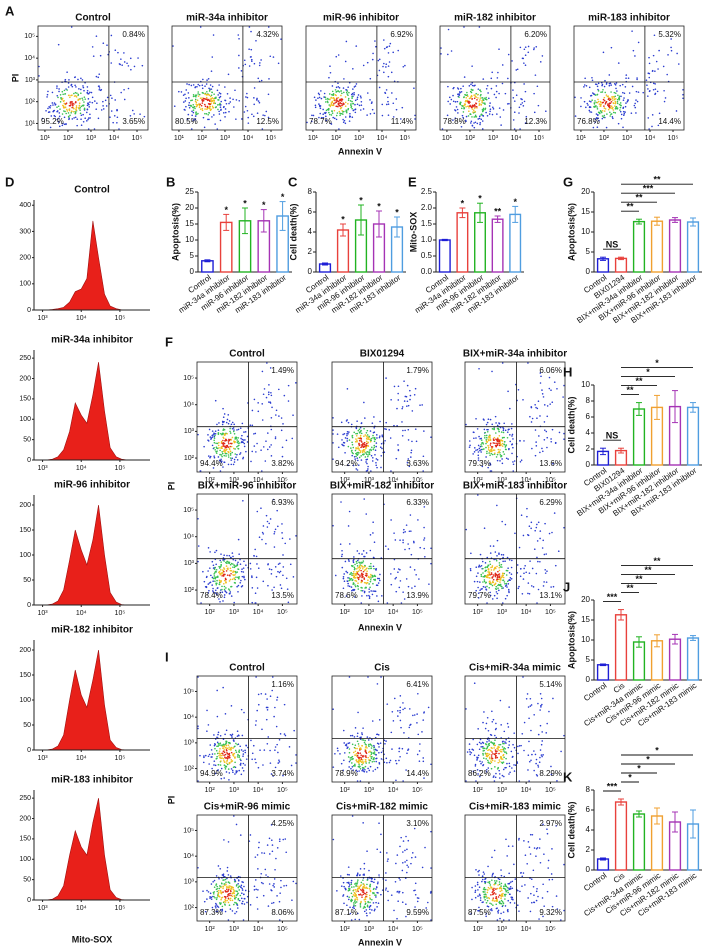 This screenshot has width=708, height=951. I want to click on y-axis-label: Cell death(%), so click(571, 424).